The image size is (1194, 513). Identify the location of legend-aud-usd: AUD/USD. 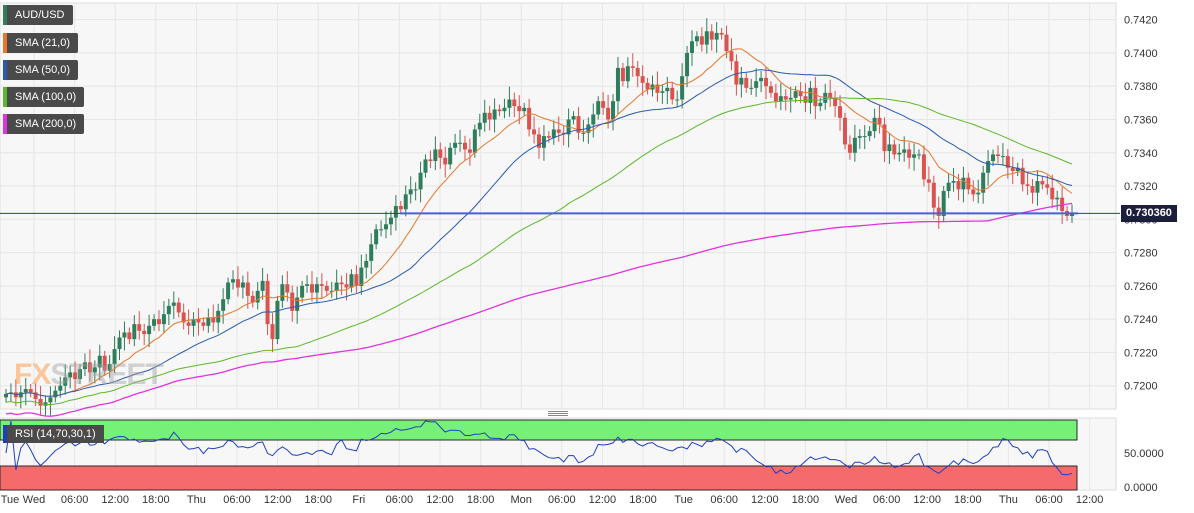
(38, 15).